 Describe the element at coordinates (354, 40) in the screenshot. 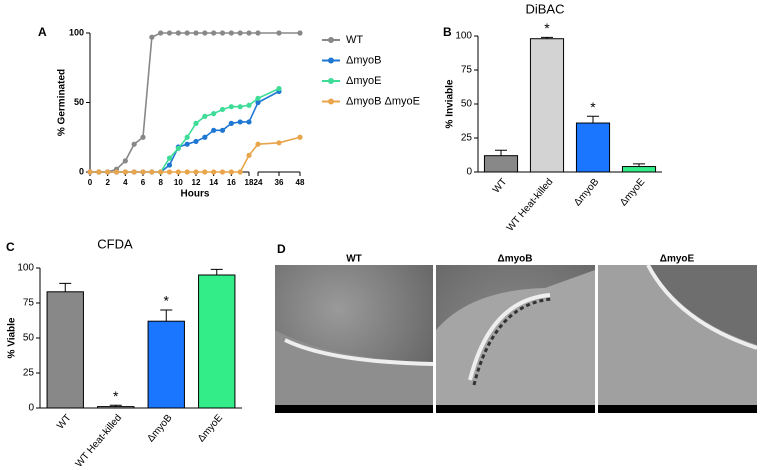

I see `legend-label: WT` at that location.